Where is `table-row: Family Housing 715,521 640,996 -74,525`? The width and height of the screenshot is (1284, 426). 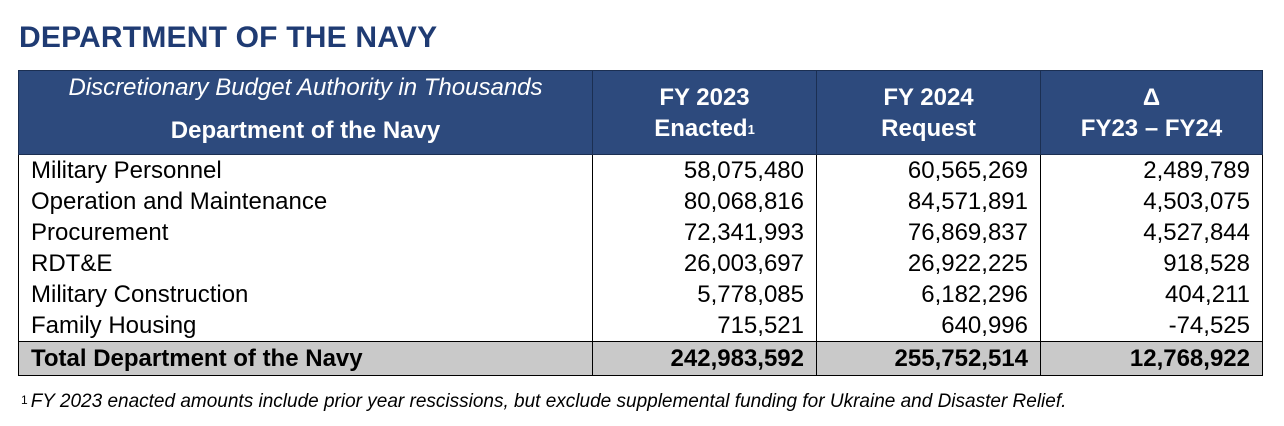 table-row: Family Housing 715,521 640,996 -74,525 is located at coordinates (640, 326).